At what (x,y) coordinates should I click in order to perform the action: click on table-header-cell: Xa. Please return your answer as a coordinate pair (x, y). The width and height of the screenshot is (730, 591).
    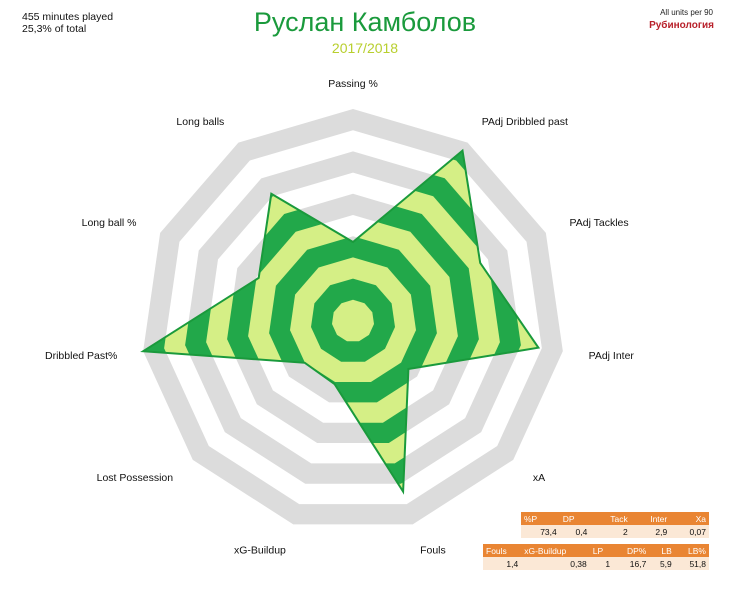
    Looking at the image, I should click on (689, 518).